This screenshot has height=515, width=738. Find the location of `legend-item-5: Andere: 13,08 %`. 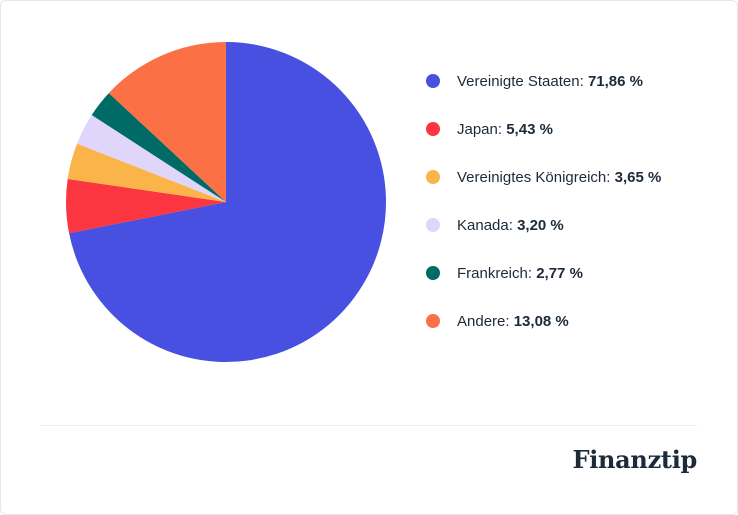

legend-item-5: Andere: 13,08 % is located at coordinates (543, 321).